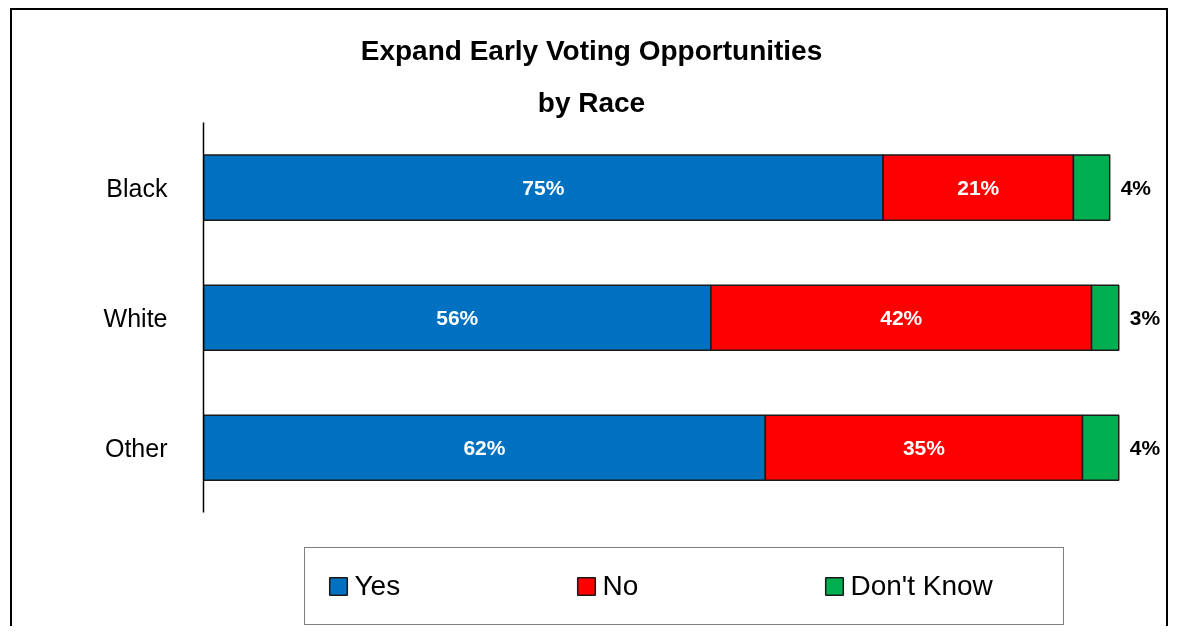  I want to click on data-label: 42%, so click(901, 318).